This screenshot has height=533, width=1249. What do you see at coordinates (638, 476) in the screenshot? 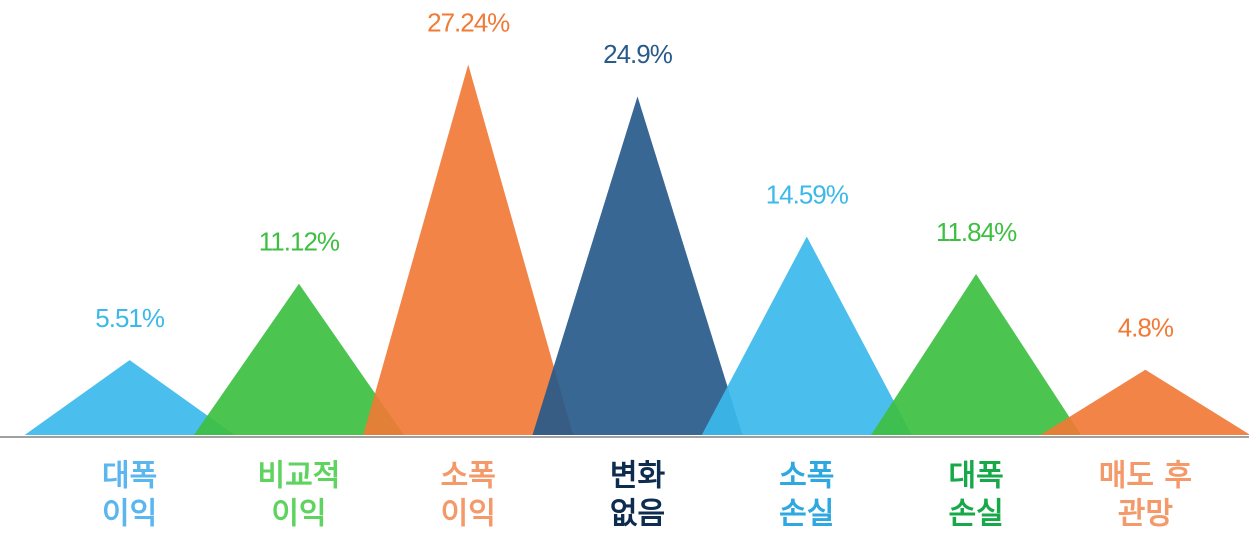
I see `category-label: 변화` at bounding box center [638, 476].